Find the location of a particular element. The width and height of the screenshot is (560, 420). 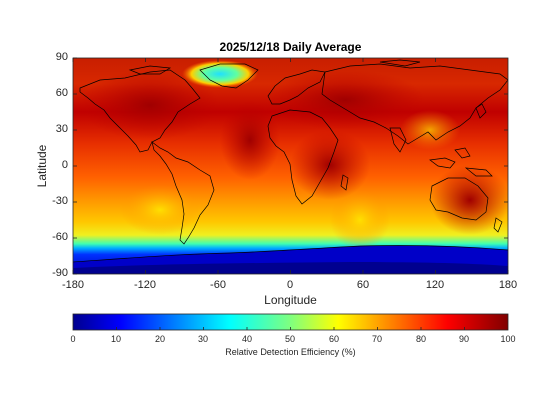

y-tick-label: 30 is located at coordinates (61, 129).